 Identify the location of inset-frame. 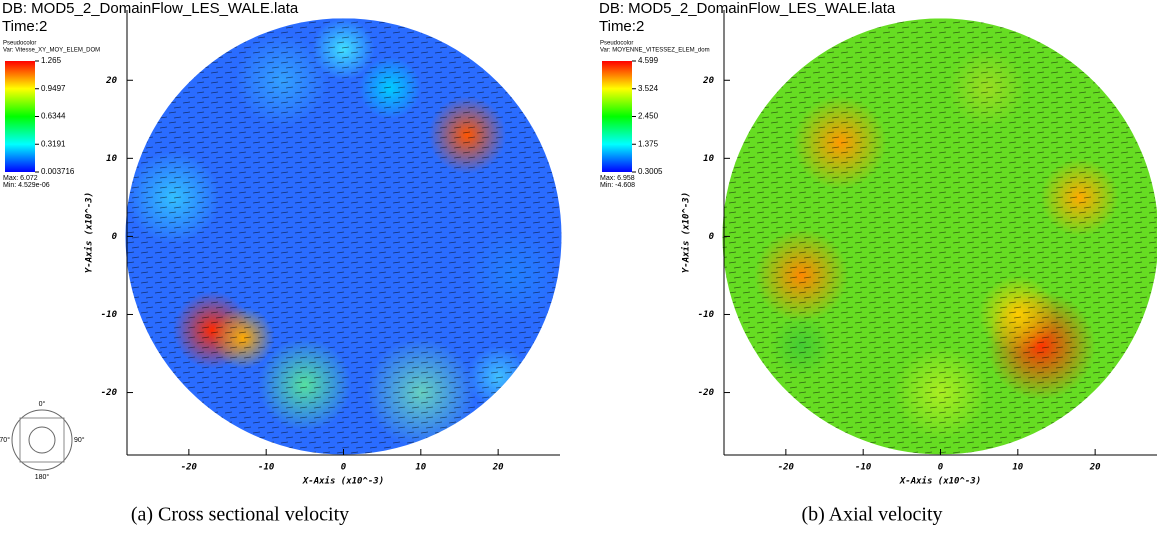
(42, 440).